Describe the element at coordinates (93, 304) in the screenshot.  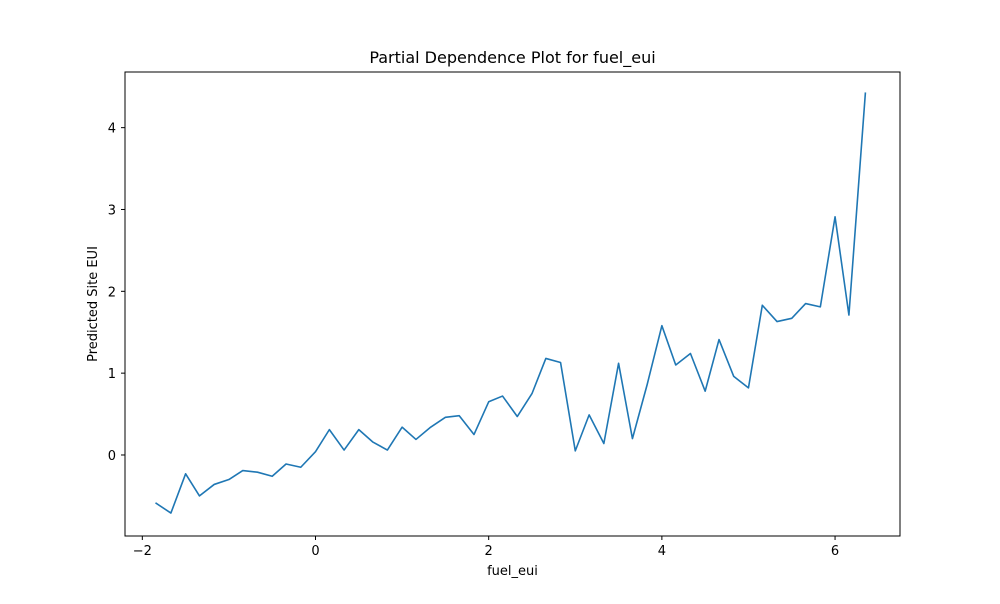
I see `y-axis-label: Predicted Site EUI` at that location.